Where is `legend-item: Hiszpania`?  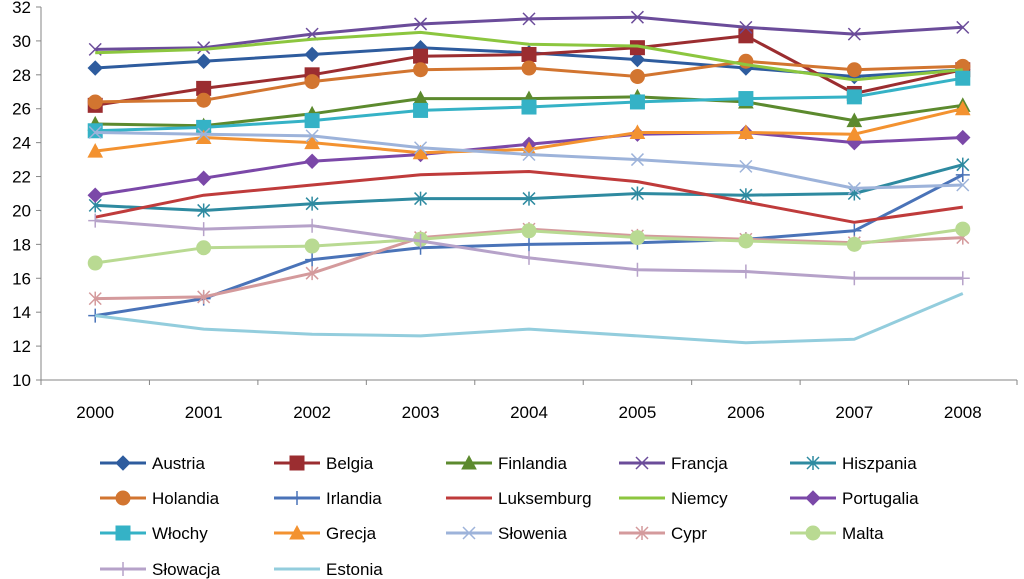
legend-item: Hiszpania is located at coordinates (853, 463).